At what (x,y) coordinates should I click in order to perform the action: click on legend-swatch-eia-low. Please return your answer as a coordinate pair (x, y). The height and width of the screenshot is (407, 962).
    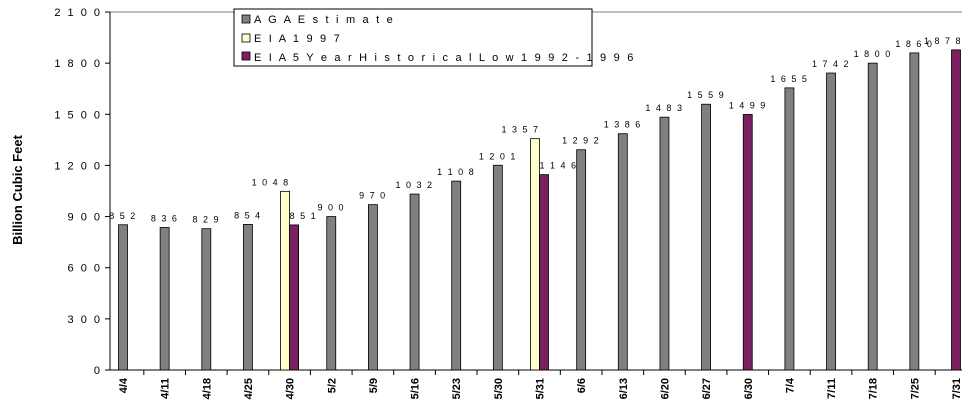
    Looking at the image, I should click on (246, 56).